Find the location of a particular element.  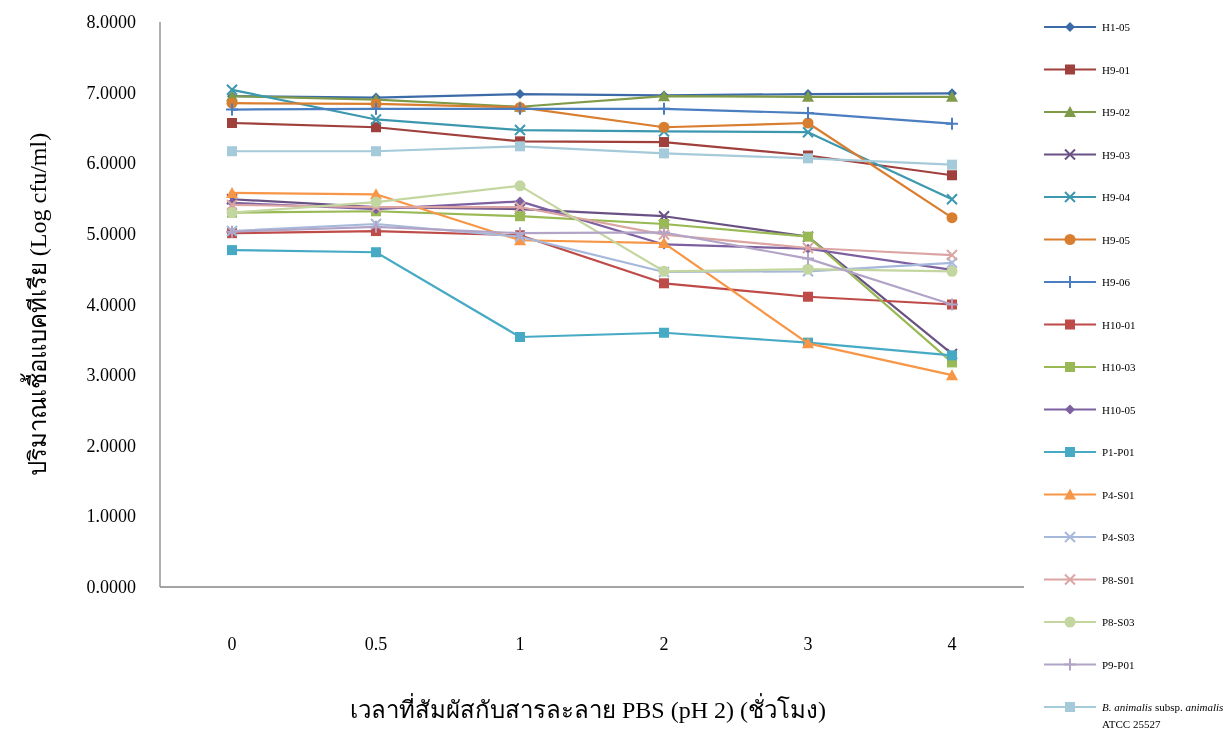

y-tick-label: 8.0000 is located at coordinates (111, 22).